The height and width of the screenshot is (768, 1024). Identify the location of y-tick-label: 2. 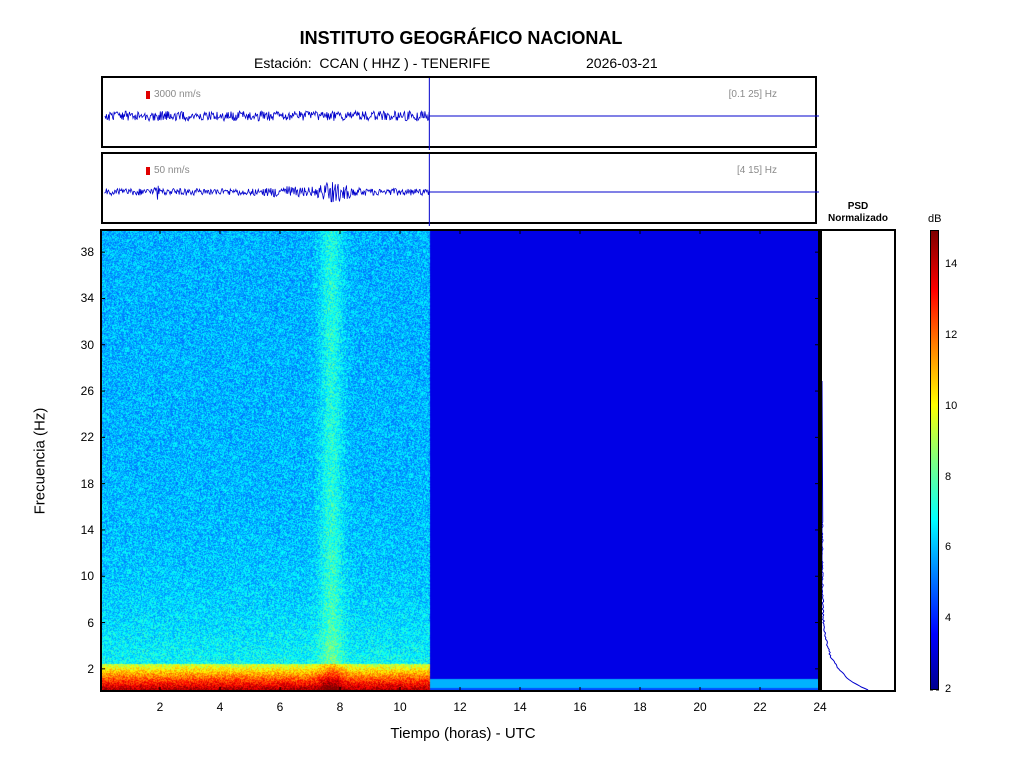
(90, 668).